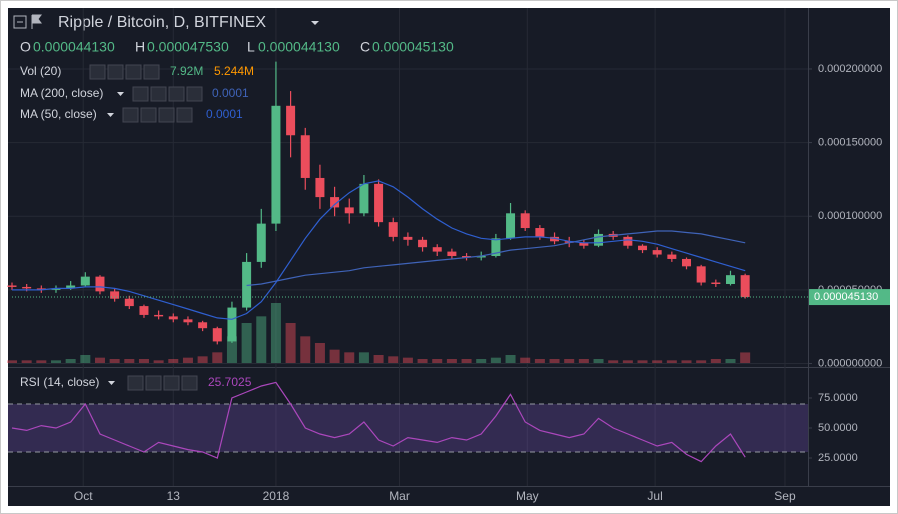 This screenshot has height=514, width=898. I want to click on y-tick-label: 0.000100000, so click(850, 216).